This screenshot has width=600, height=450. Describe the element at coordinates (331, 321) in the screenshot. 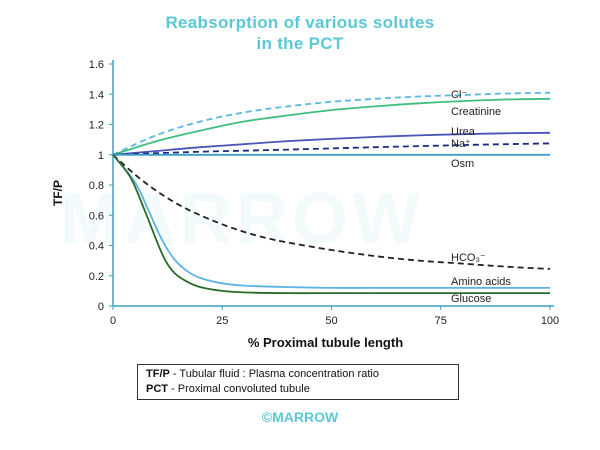

I see `x-tick-label: 50` at that location.